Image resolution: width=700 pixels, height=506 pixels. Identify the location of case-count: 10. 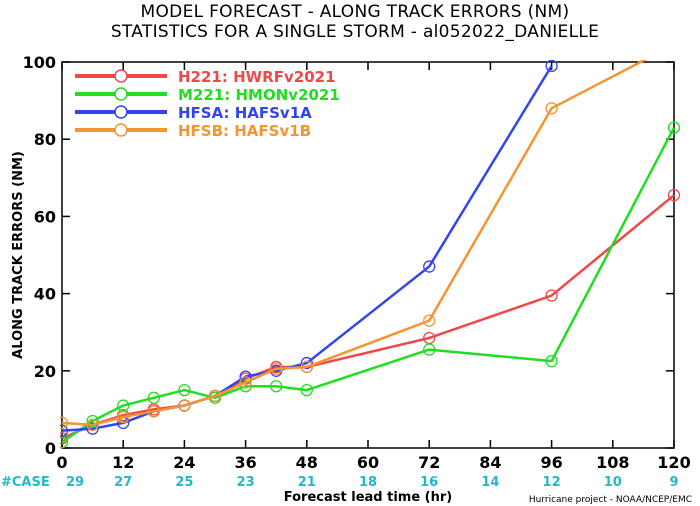
(613, 482).